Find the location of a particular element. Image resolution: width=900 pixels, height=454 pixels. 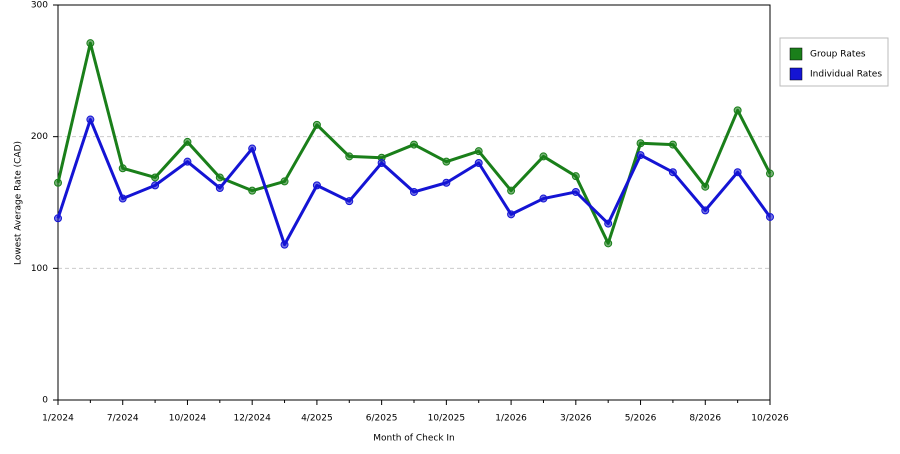

x-axis-title: Month of Check In is located at coordinates (414, 439).